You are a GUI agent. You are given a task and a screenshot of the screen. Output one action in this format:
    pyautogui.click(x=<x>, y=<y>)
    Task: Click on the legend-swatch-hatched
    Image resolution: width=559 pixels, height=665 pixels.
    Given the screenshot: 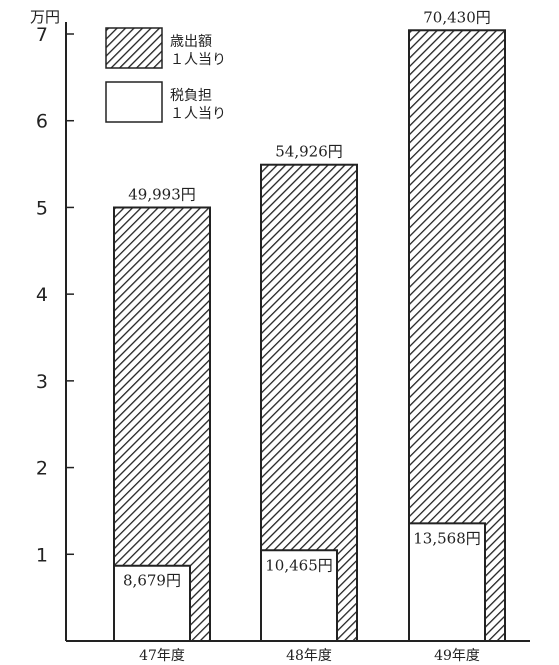 What is the action you would take?
    pyautogui.click(x=134, y=48)
    